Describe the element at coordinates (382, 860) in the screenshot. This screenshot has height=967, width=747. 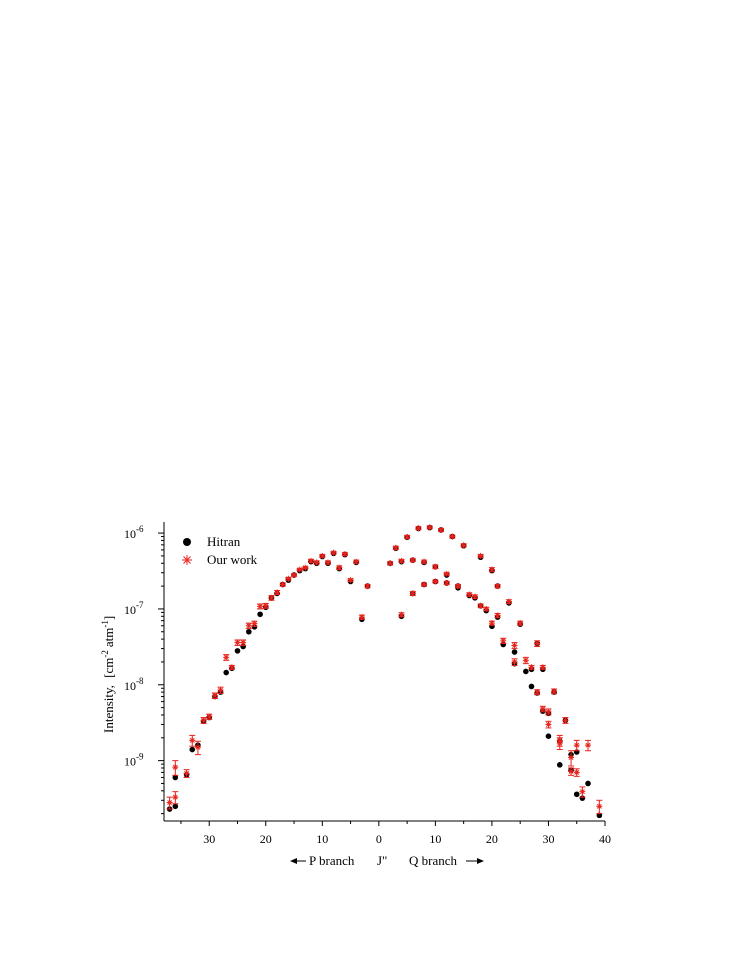
I see `j-label: J"` at that location.